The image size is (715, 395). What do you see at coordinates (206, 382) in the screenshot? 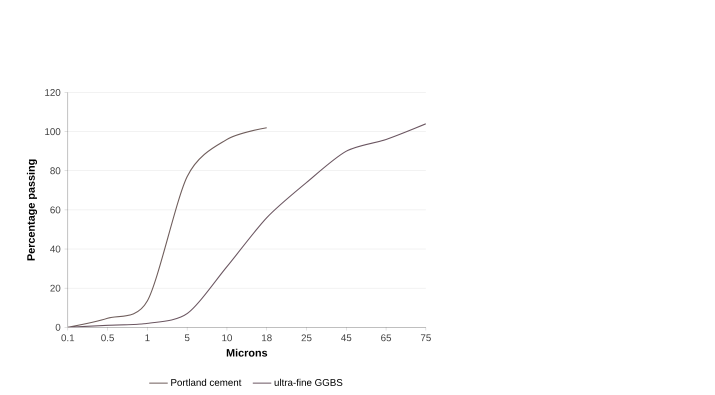
I see `legend-label: Portland cement` at bounding box center [206, 382].